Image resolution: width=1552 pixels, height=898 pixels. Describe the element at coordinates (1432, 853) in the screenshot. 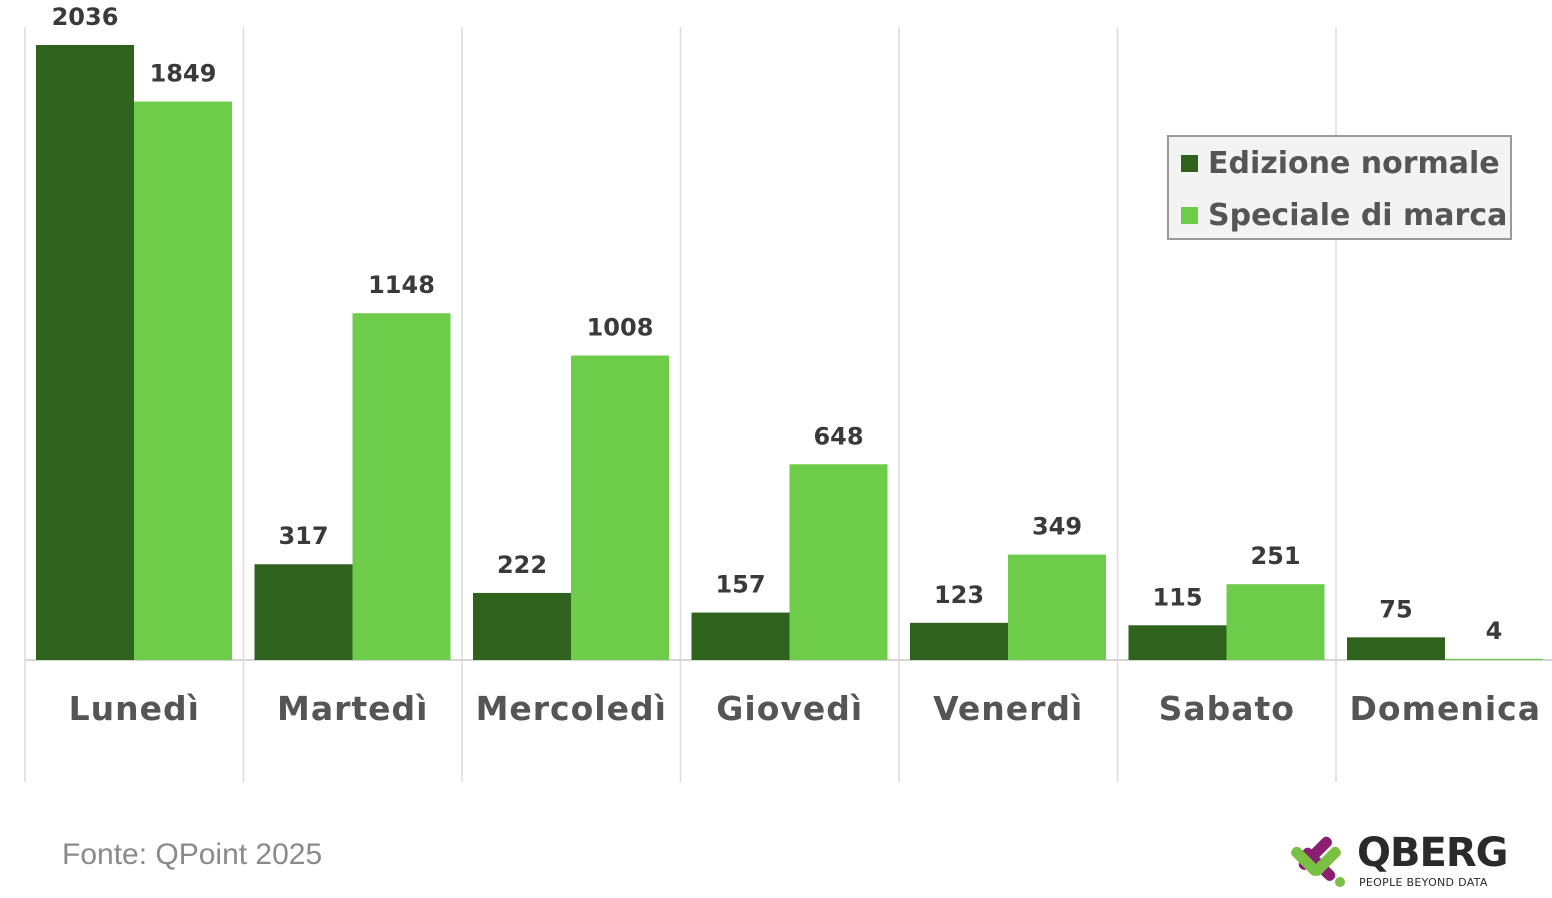

I see `logo-name: QBERG` at that location.